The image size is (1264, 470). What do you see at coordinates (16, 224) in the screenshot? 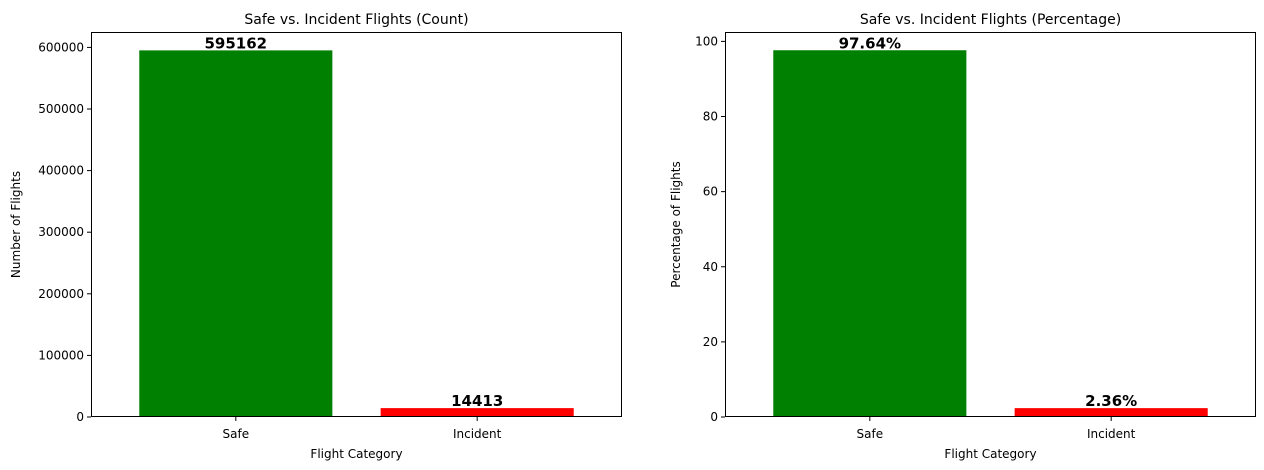
I see `y-axis-label: Number of Flights` at bounding box center [16, 224].